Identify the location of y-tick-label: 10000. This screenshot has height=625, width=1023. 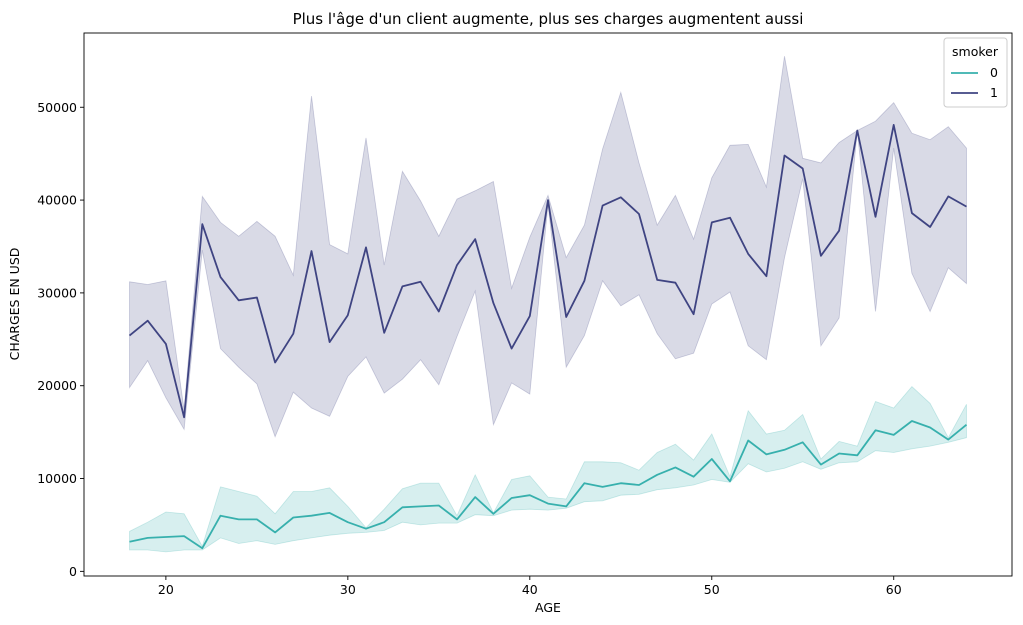
(57, 478).